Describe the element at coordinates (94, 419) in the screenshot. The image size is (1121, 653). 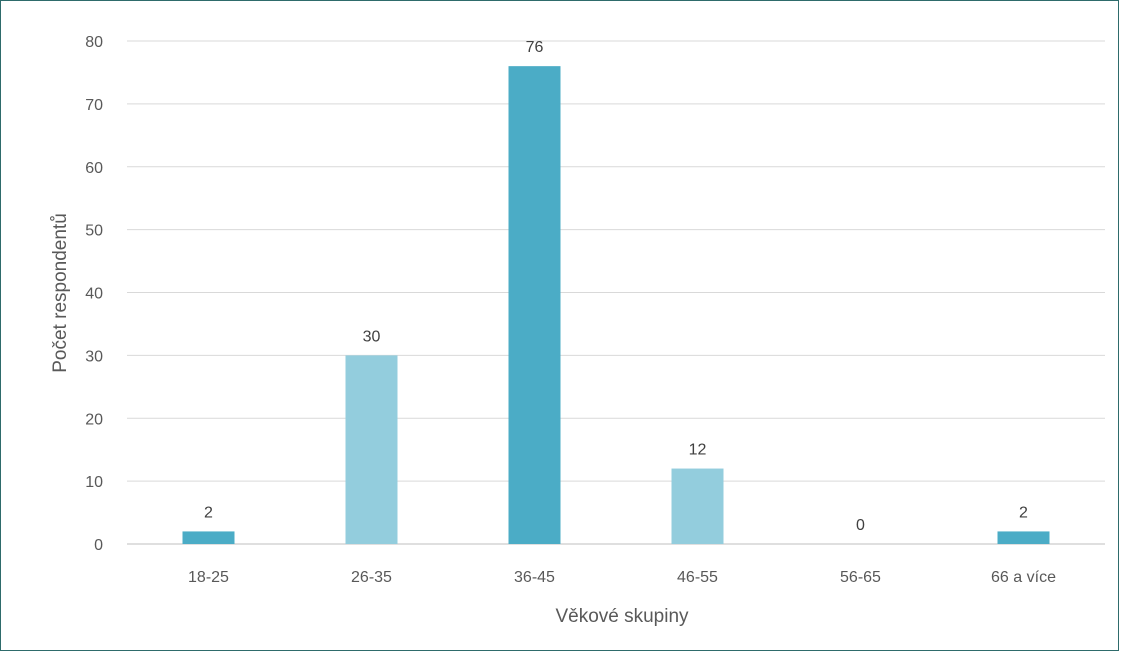
I see `y-tick-label: 20` at that location.